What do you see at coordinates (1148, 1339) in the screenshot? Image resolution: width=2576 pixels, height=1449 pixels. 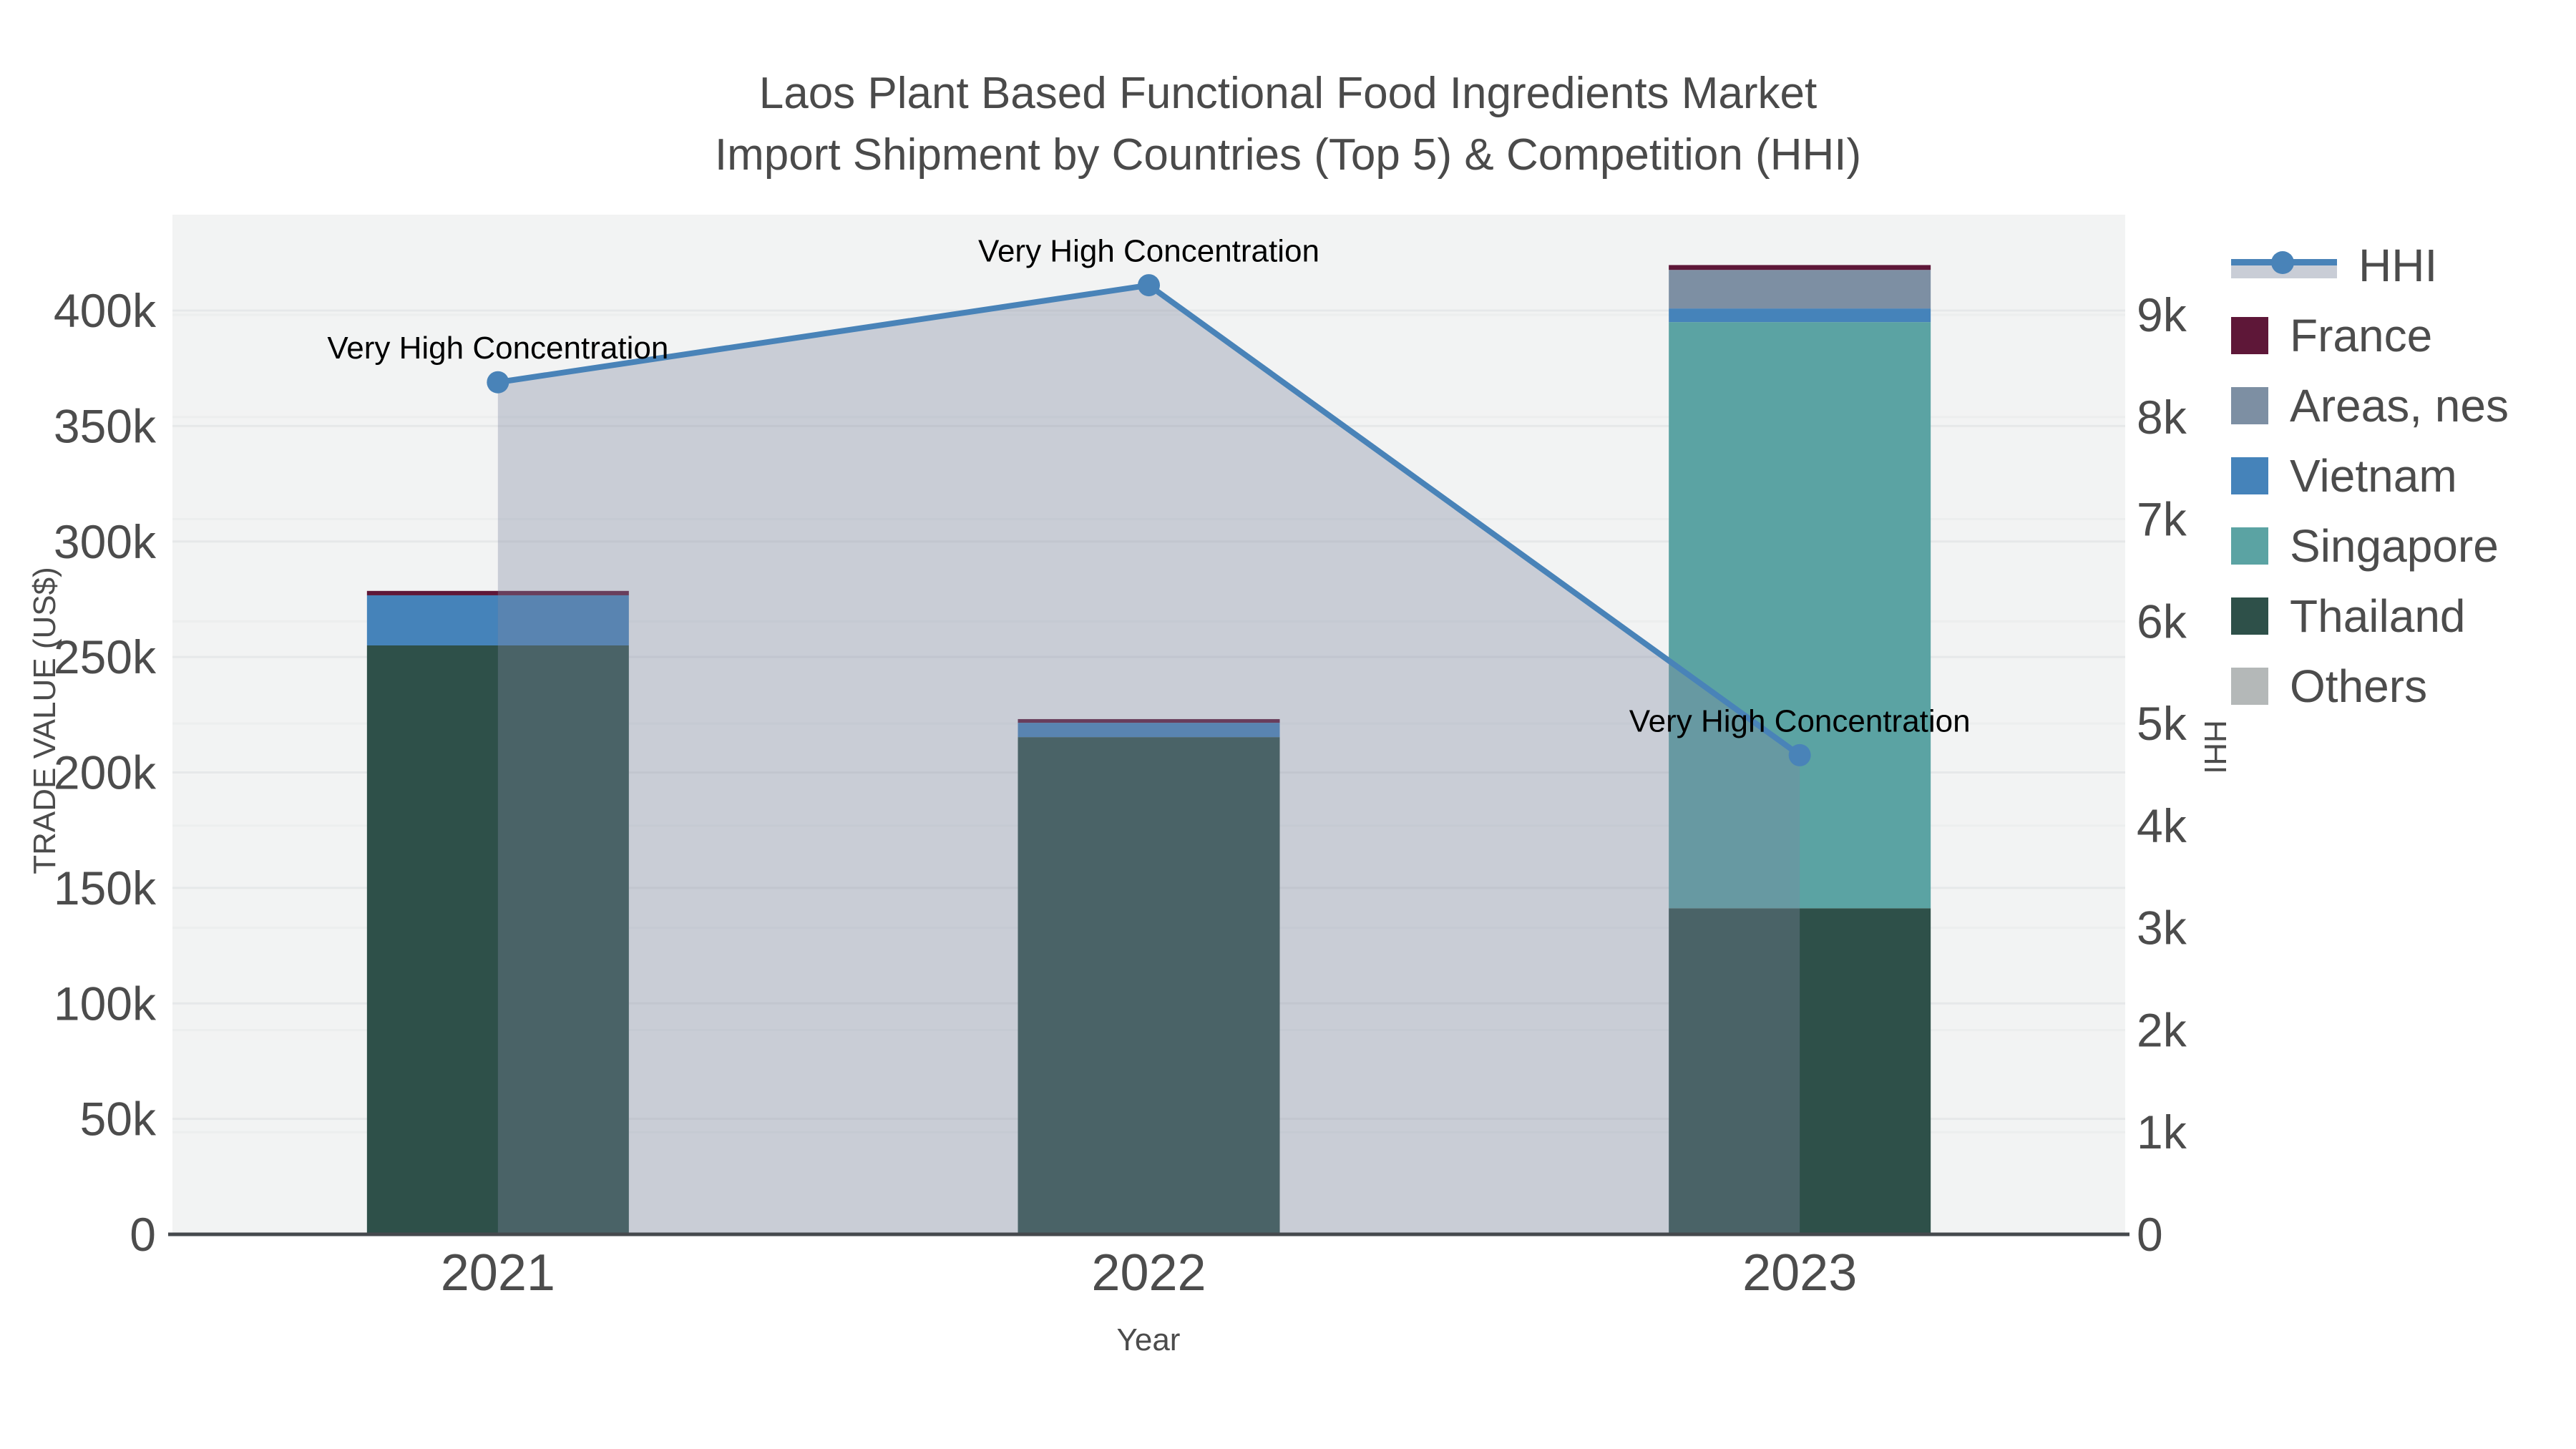 I see `x-axis-title: Year` at bounding box center [1148, 1339].